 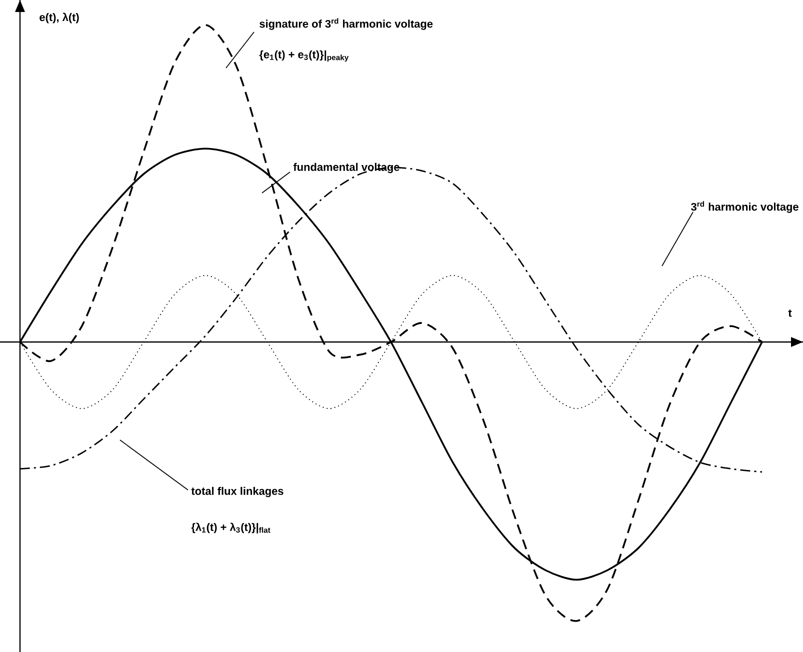 What do you see at coordinates (230, 528) in the screenshot?
I see `annotation: {λ$_{1}$(t) + λ$_{3}$(t)}|$_{flat}$` at bounding box center [230, 528].